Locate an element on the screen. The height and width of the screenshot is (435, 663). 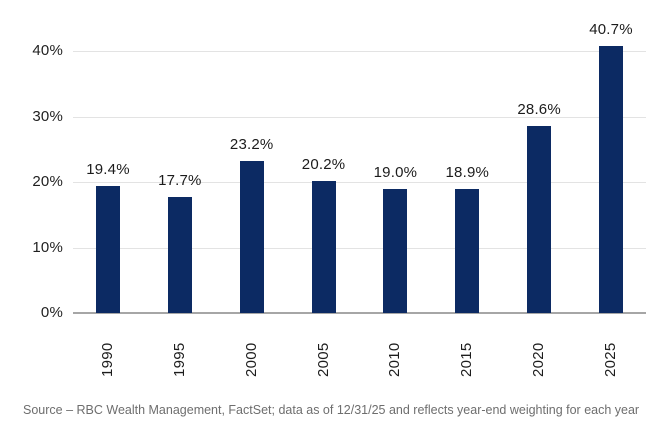
y-tick-label: 40% is located at coordinates (47, 50).